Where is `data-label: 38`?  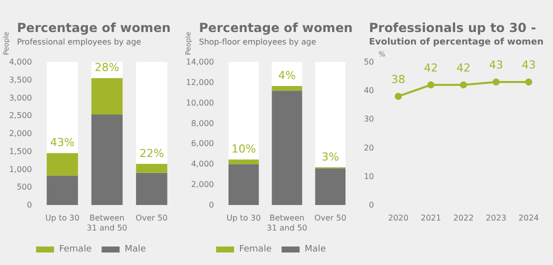 data-label: 38 is located at coordinates (398, 79).